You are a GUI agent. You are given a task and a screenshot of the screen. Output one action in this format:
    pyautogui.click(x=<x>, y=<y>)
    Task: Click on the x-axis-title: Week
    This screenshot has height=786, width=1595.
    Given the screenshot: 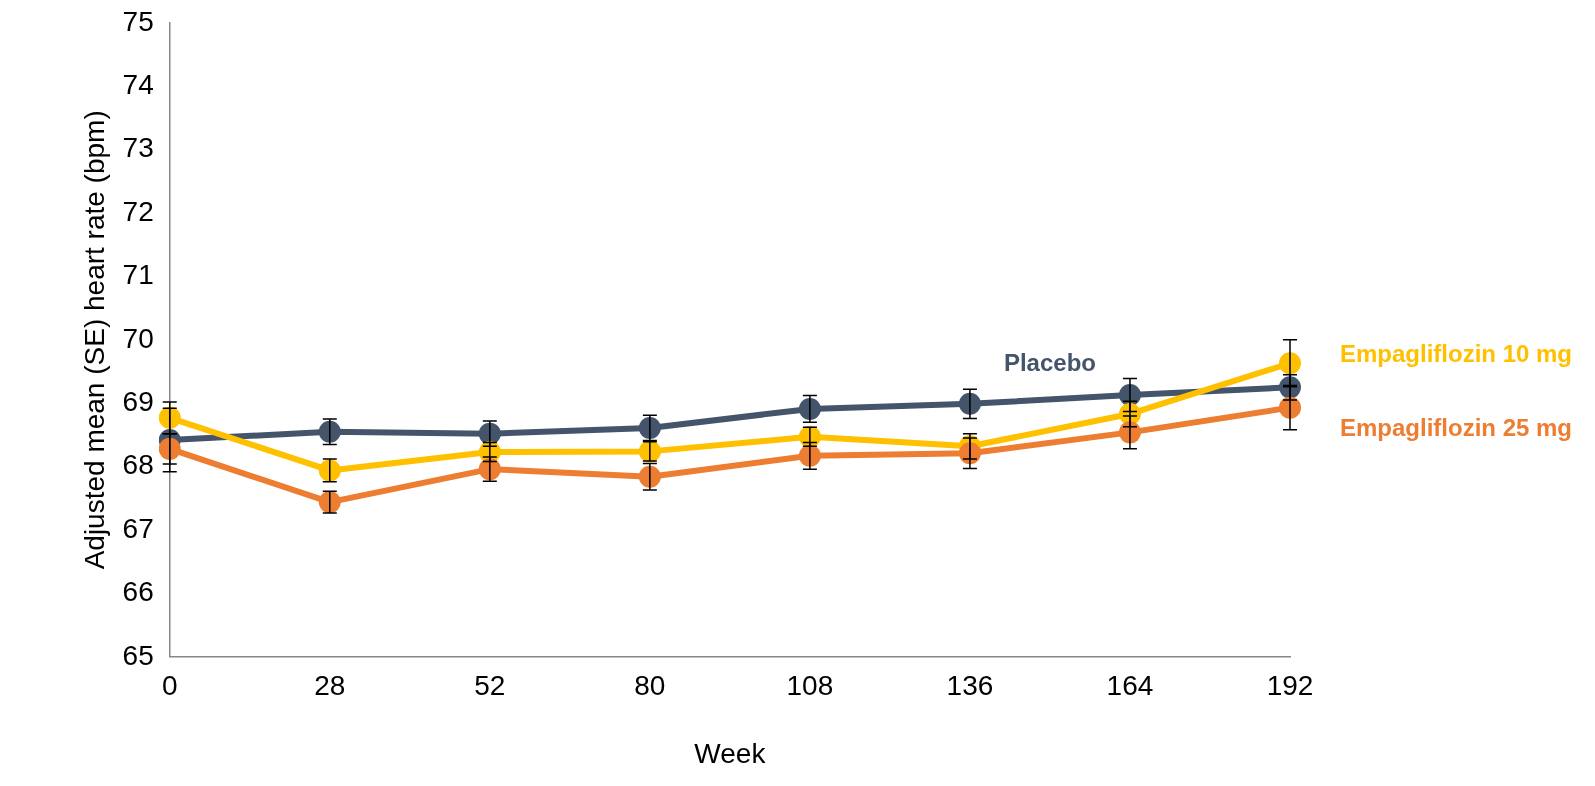 What is the action you would take?
    pyautogui.click(x=730, y=753)
    